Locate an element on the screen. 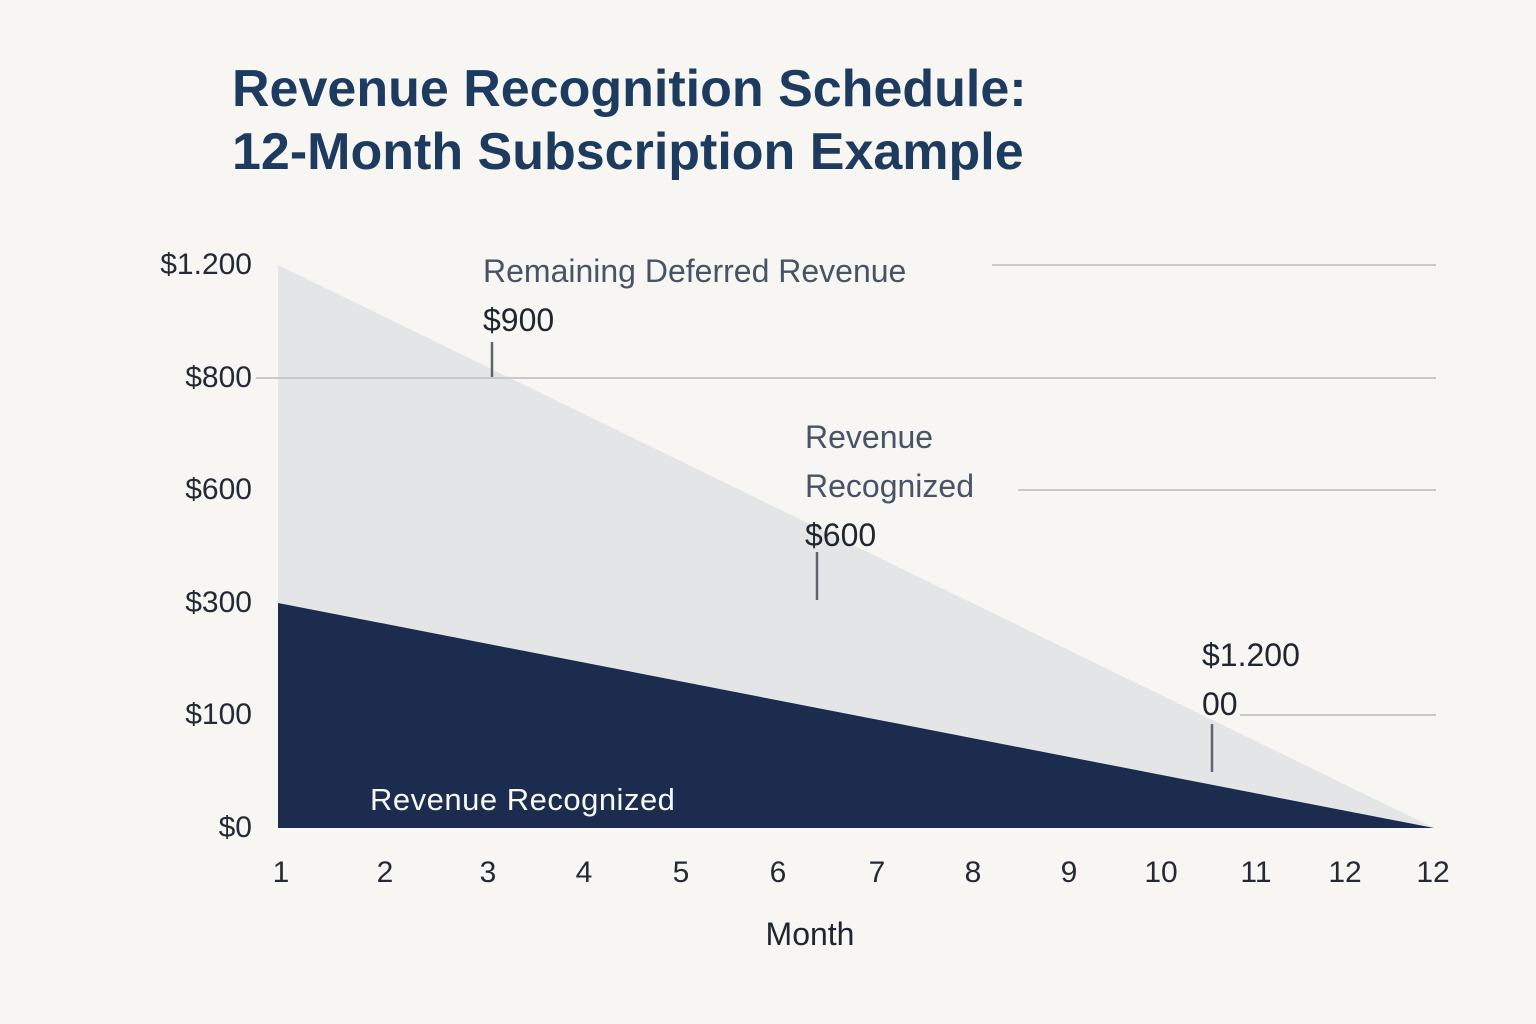 Image resolution: width=1536 pixels, height=1024 pixels. y-tick-label: $300 is located at coordinates (218, 602).